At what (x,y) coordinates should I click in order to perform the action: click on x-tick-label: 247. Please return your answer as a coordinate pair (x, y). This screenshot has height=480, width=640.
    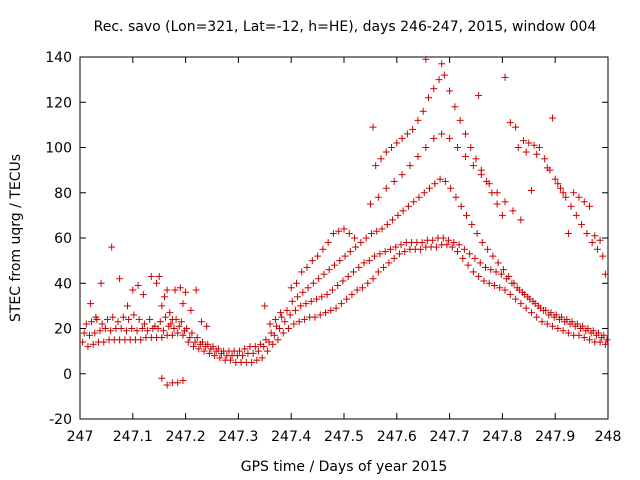
    Looking at the image, I should click on (80, 437).